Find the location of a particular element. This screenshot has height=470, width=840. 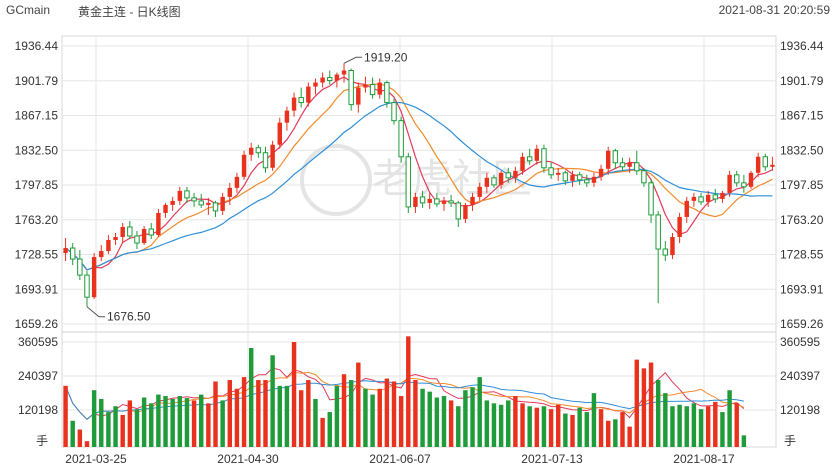

volume-tick-left: 240397 is located at coordinates (38, 376).